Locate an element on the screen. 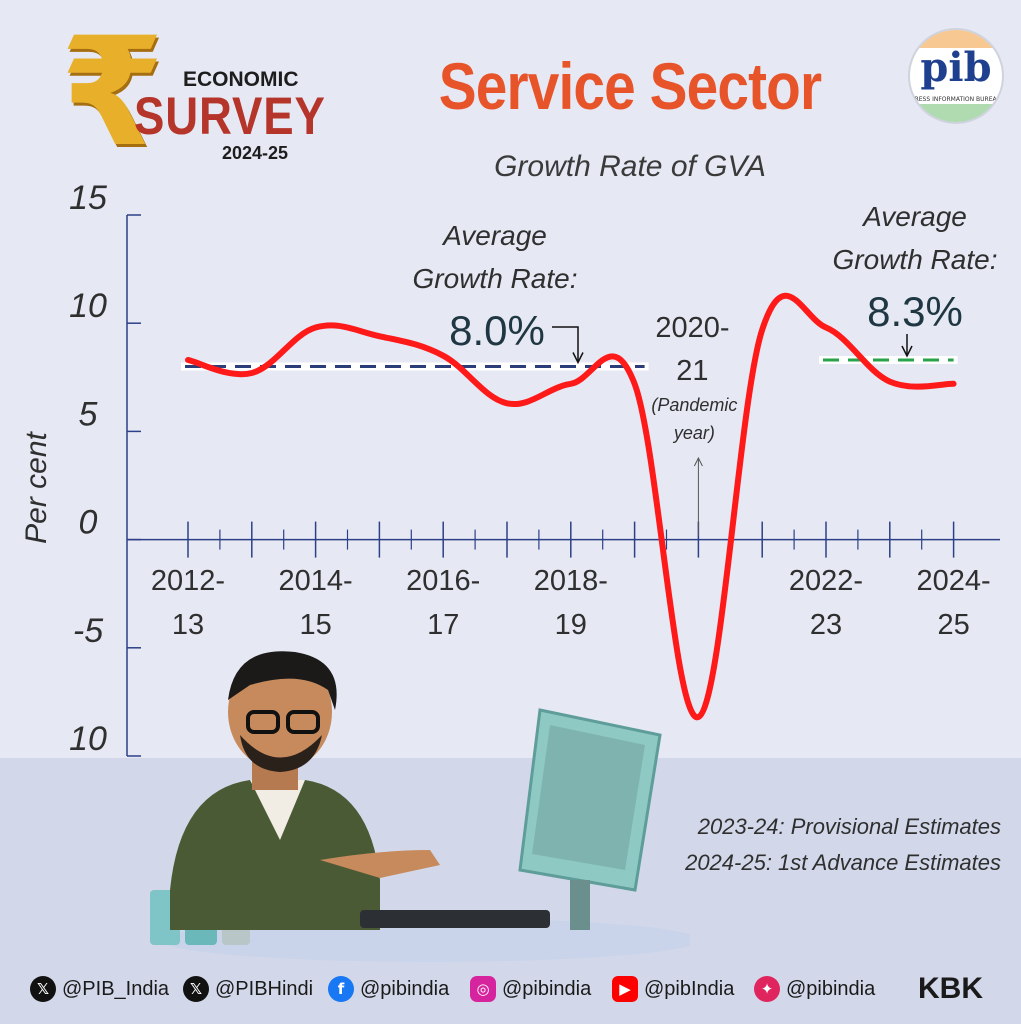  social-x-pib-india: 𝕏 @PIB_India is located at coordinates (99, 989).